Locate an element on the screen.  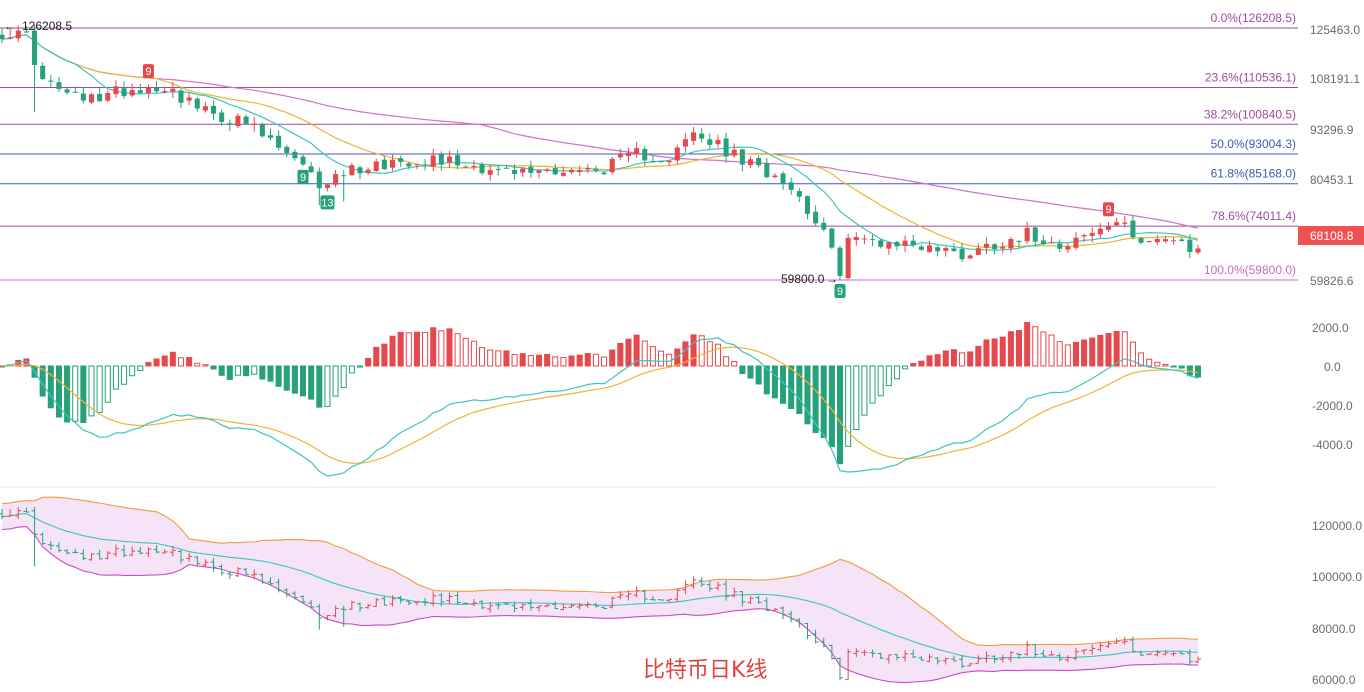
current-price-text: 68108.8 is located at coordinates (1332, 236).